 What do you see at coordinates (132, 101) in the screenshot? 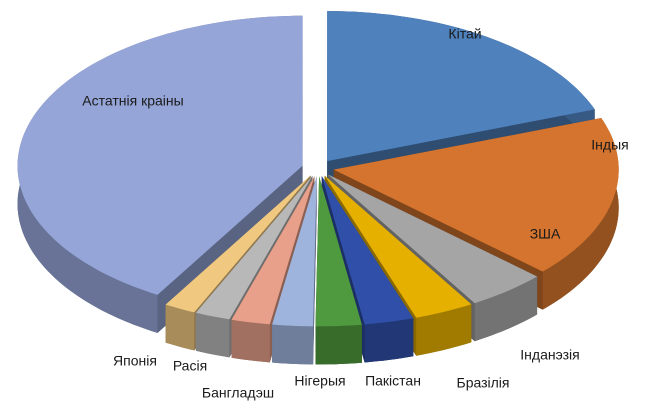
I see `slice-label: Астатнія краіны` at bounding box center [132, 101].